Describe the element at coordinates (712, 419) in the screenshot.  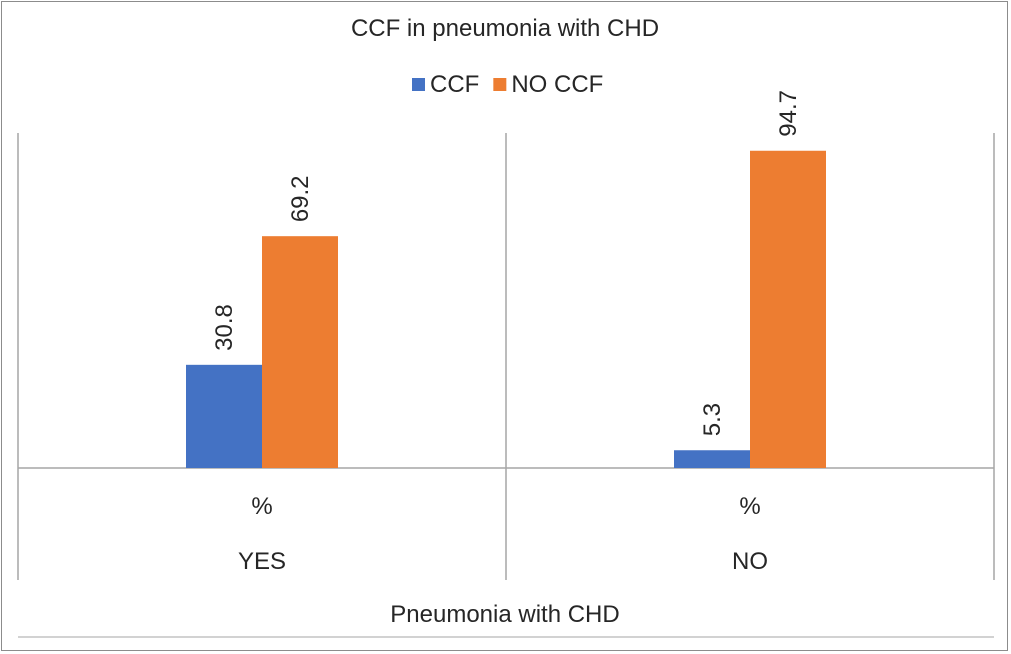
I see `data-label-ccf-no: 5.3` at that location.